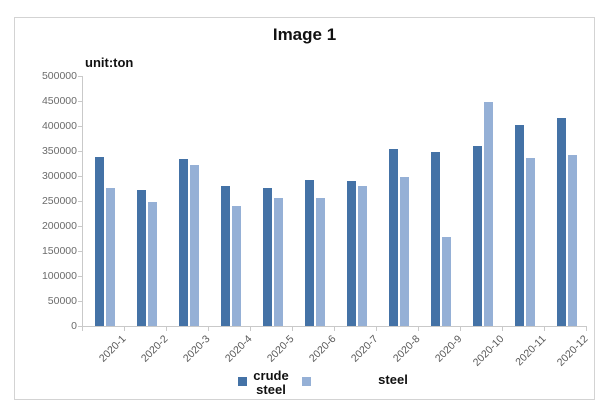 The width and height of the screenshot is (607, 420). What do you see at coordinates (304, 34) in the screenshot?
I see `chart-title: Image 1` at bounding box center [304, 34].